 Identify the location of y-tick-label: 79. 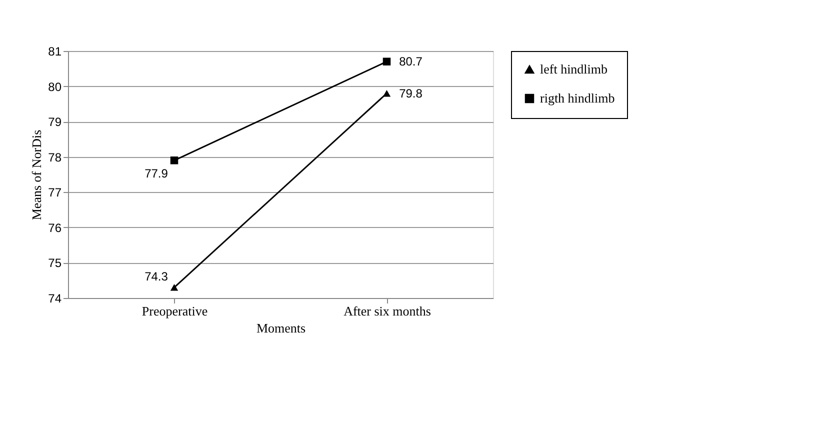
(55, 122).